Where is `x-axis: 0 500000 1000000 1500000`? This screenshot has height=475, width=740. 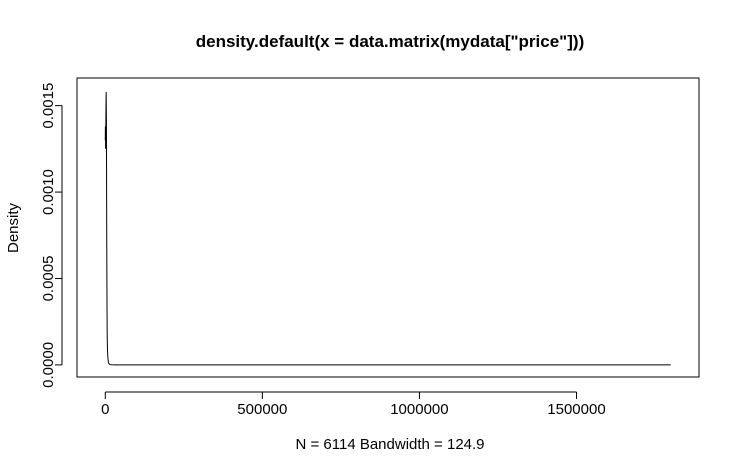
x-axis: 0 500000 1000000 1500000 is located at coordinates (353, 404).